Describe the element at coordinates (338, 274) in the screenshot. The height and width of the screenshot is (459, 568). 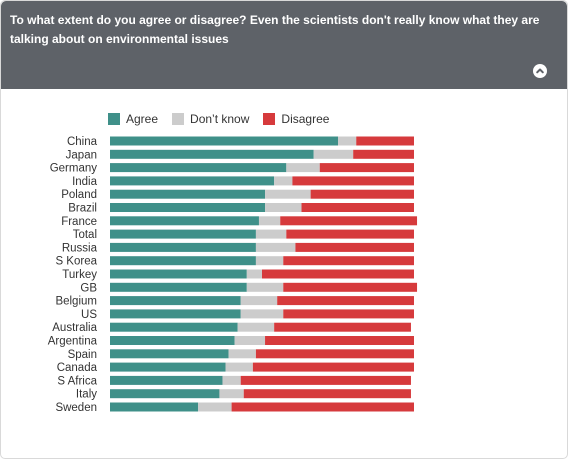
I see `bar-segment-turkey-disagree` at that location.